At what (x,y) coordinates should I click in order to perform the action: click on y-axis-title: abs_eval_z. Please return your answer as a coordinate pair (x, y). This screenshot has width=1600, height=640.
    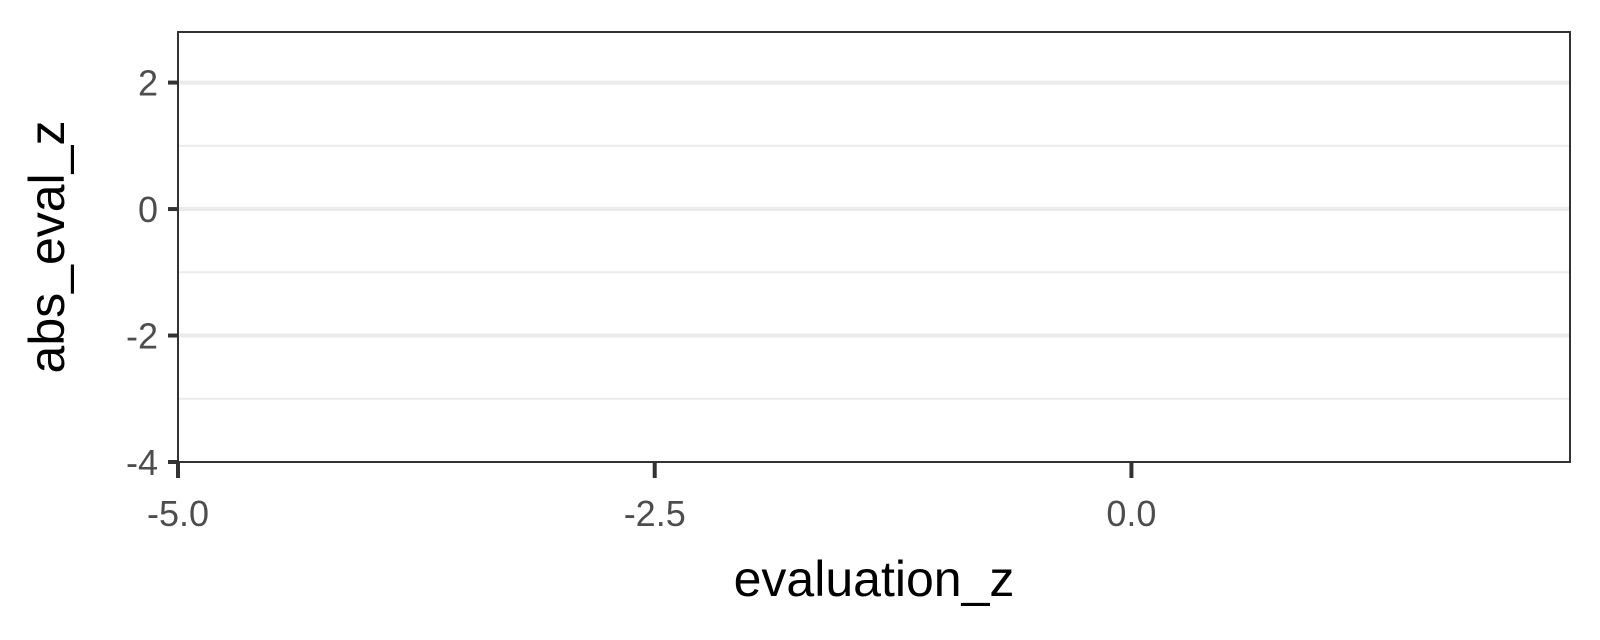
    Looking at the image, I should click on (47, 247).